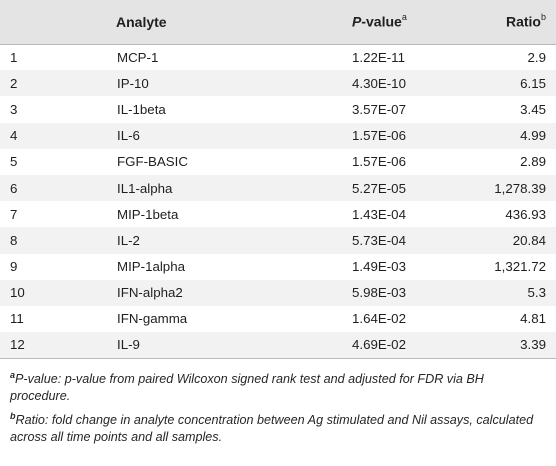 The height and width of the screenshot is (466, 556). What do you see at coordinates (14, 162) in the screenshot?
I see `row-index: 5` at bounding box center [14, 162].